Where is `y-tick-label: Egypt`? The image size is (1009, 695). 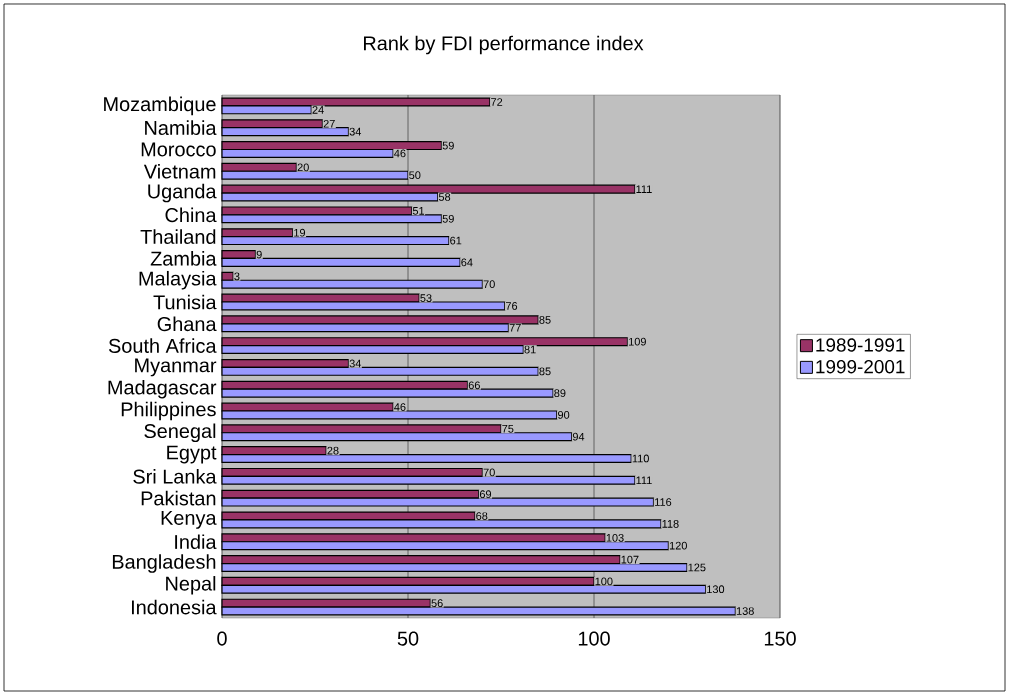 y-tick-label: Egypt is located at coordinates (192, 454).